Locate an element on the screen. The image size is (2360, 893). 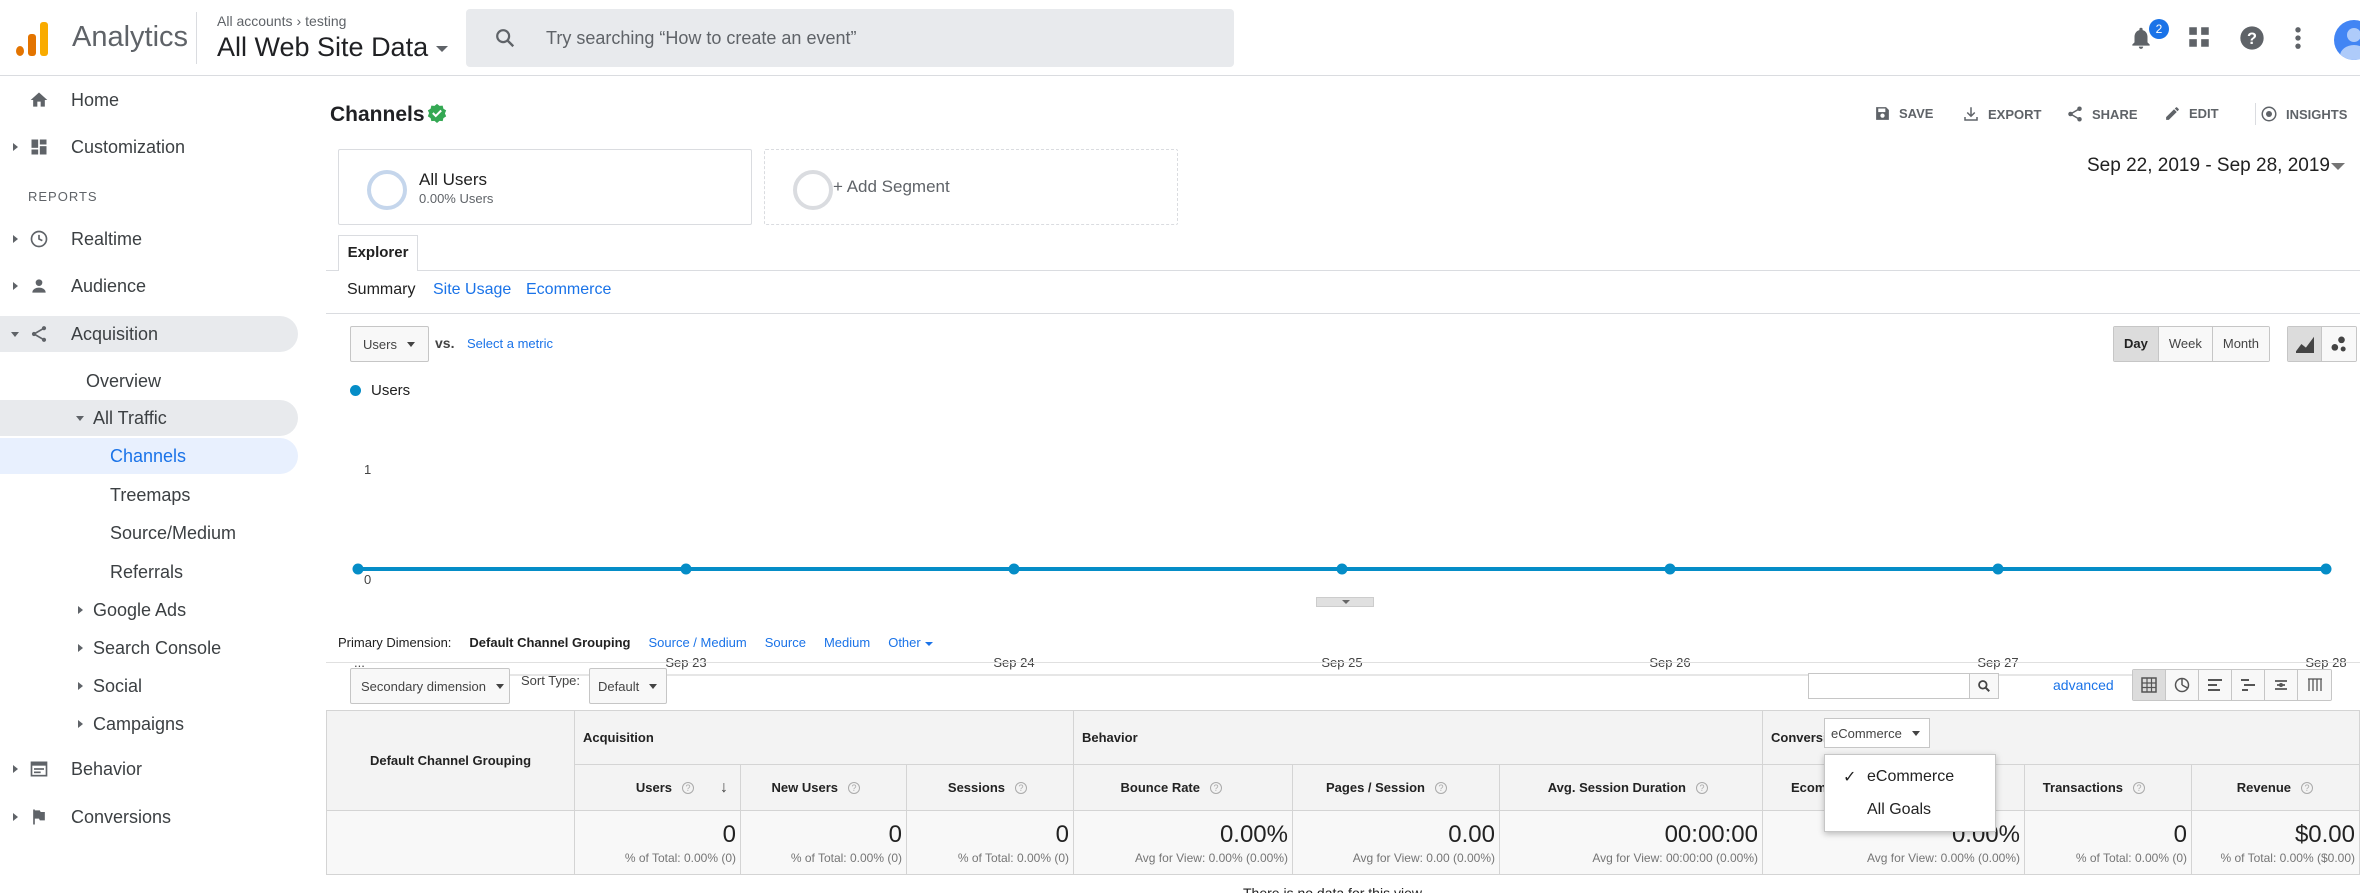
col-avg-session-duration: Avg. Session Duration? is located at coordinates (1631, 788).